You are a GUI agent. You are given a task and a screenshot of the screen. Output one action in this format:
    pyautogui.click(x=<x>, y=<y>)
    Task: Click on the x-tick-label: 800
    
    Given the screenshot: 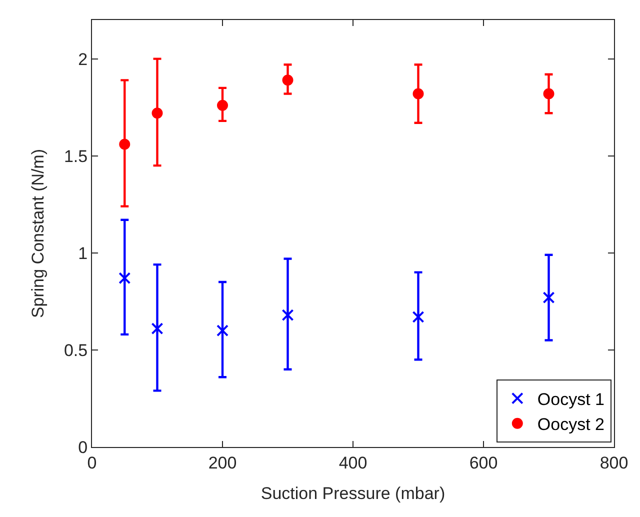 What is the action you would take?
    pyautogui.click(x=614, y=462)
    